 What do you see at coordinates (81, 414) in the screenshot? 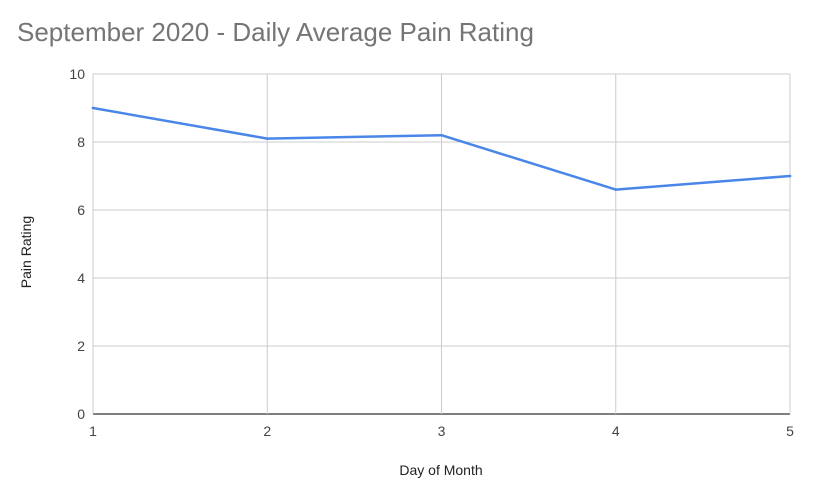
I see `y-tick-label: 0` at bounding box center [81, 414].